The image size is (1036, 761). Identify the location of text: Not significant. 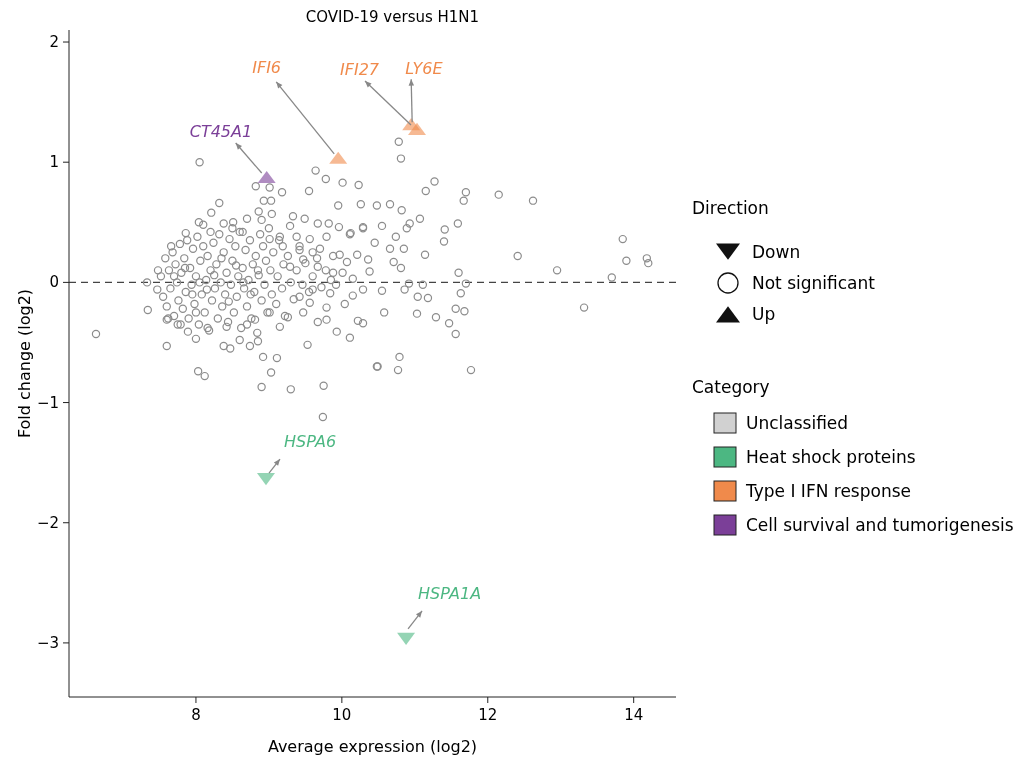
(814, 283).